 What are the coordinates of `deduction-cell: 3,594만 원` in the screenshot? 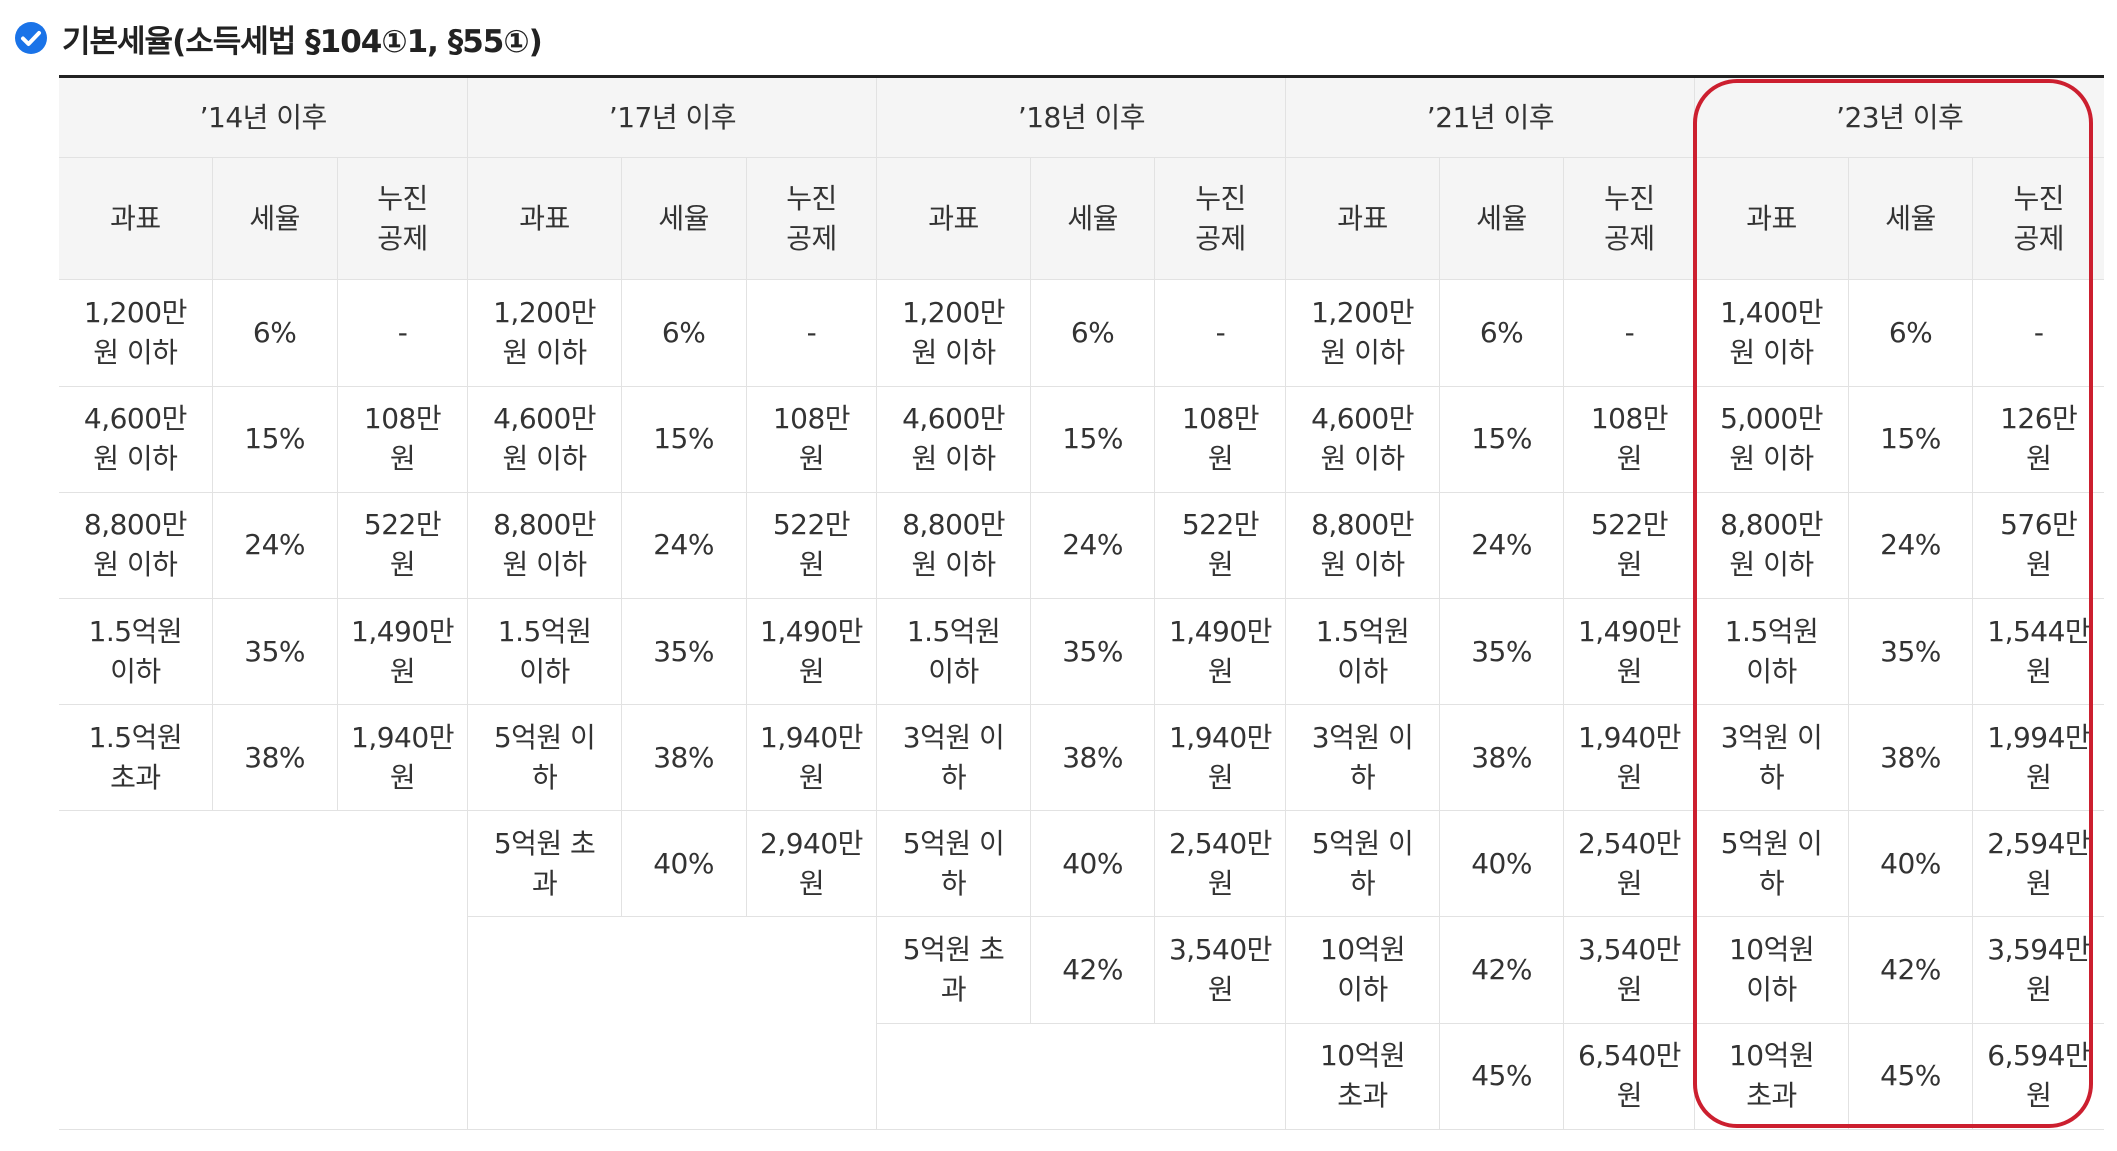 It's located at (2038, 970).